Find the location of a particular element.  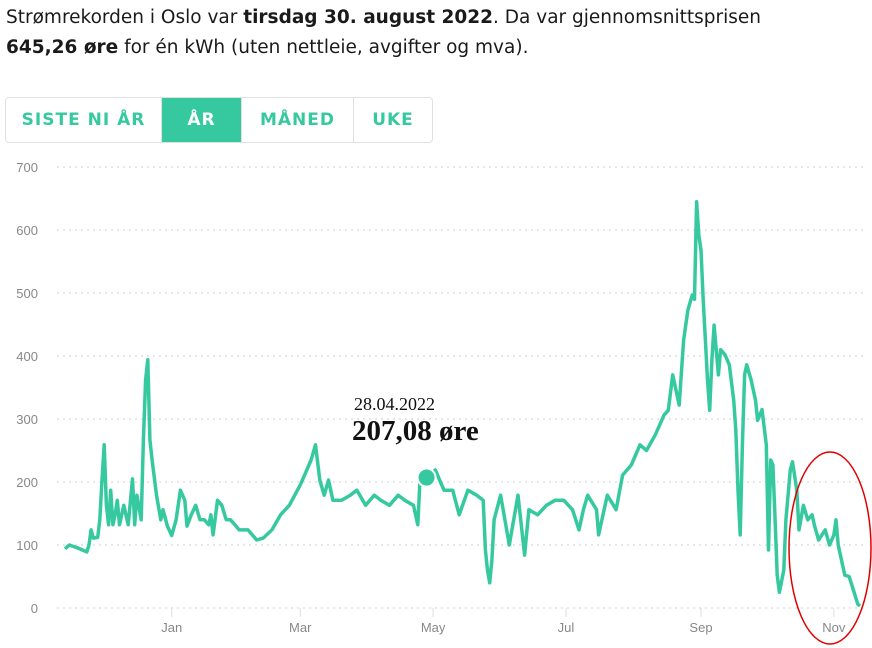

x-tick-label: Nov is located at coordinates (834, 627).